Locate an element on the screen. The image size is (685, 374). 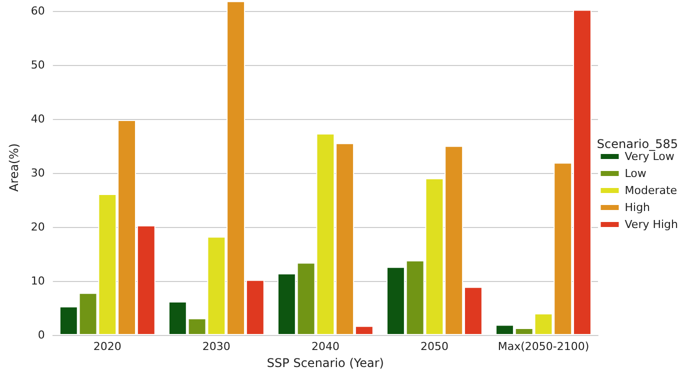
legend-title: Scenario_585 is located at coordinates (637, 144).